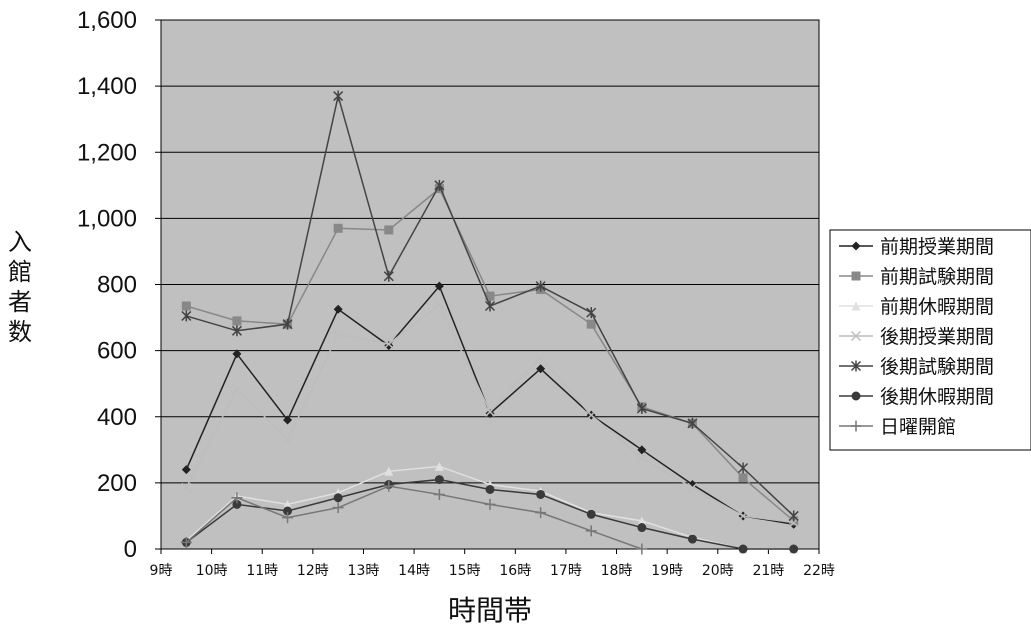  I want to click on legend-label: 日曜開館, so click(918, 427).